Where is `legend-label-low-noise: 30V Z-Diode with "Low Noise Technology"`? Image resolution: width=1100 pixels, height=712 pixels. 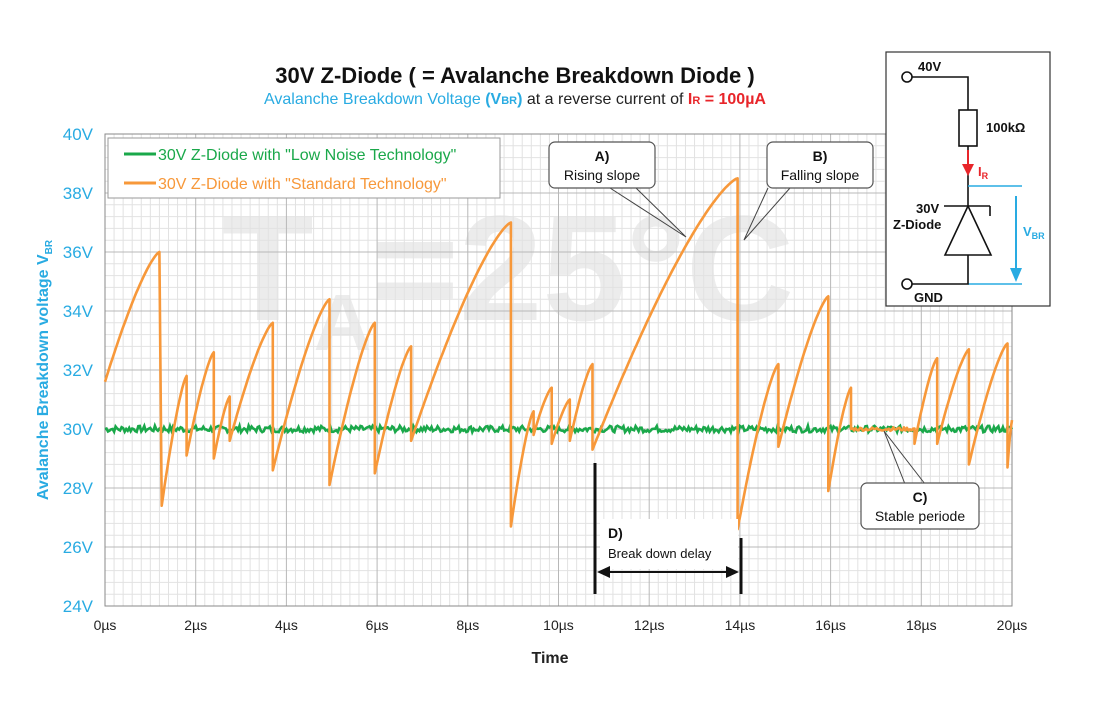
legend-label-low-noise: 30V Z-Diode with "Low Noise Technology" is located at coordinates (307, 155).